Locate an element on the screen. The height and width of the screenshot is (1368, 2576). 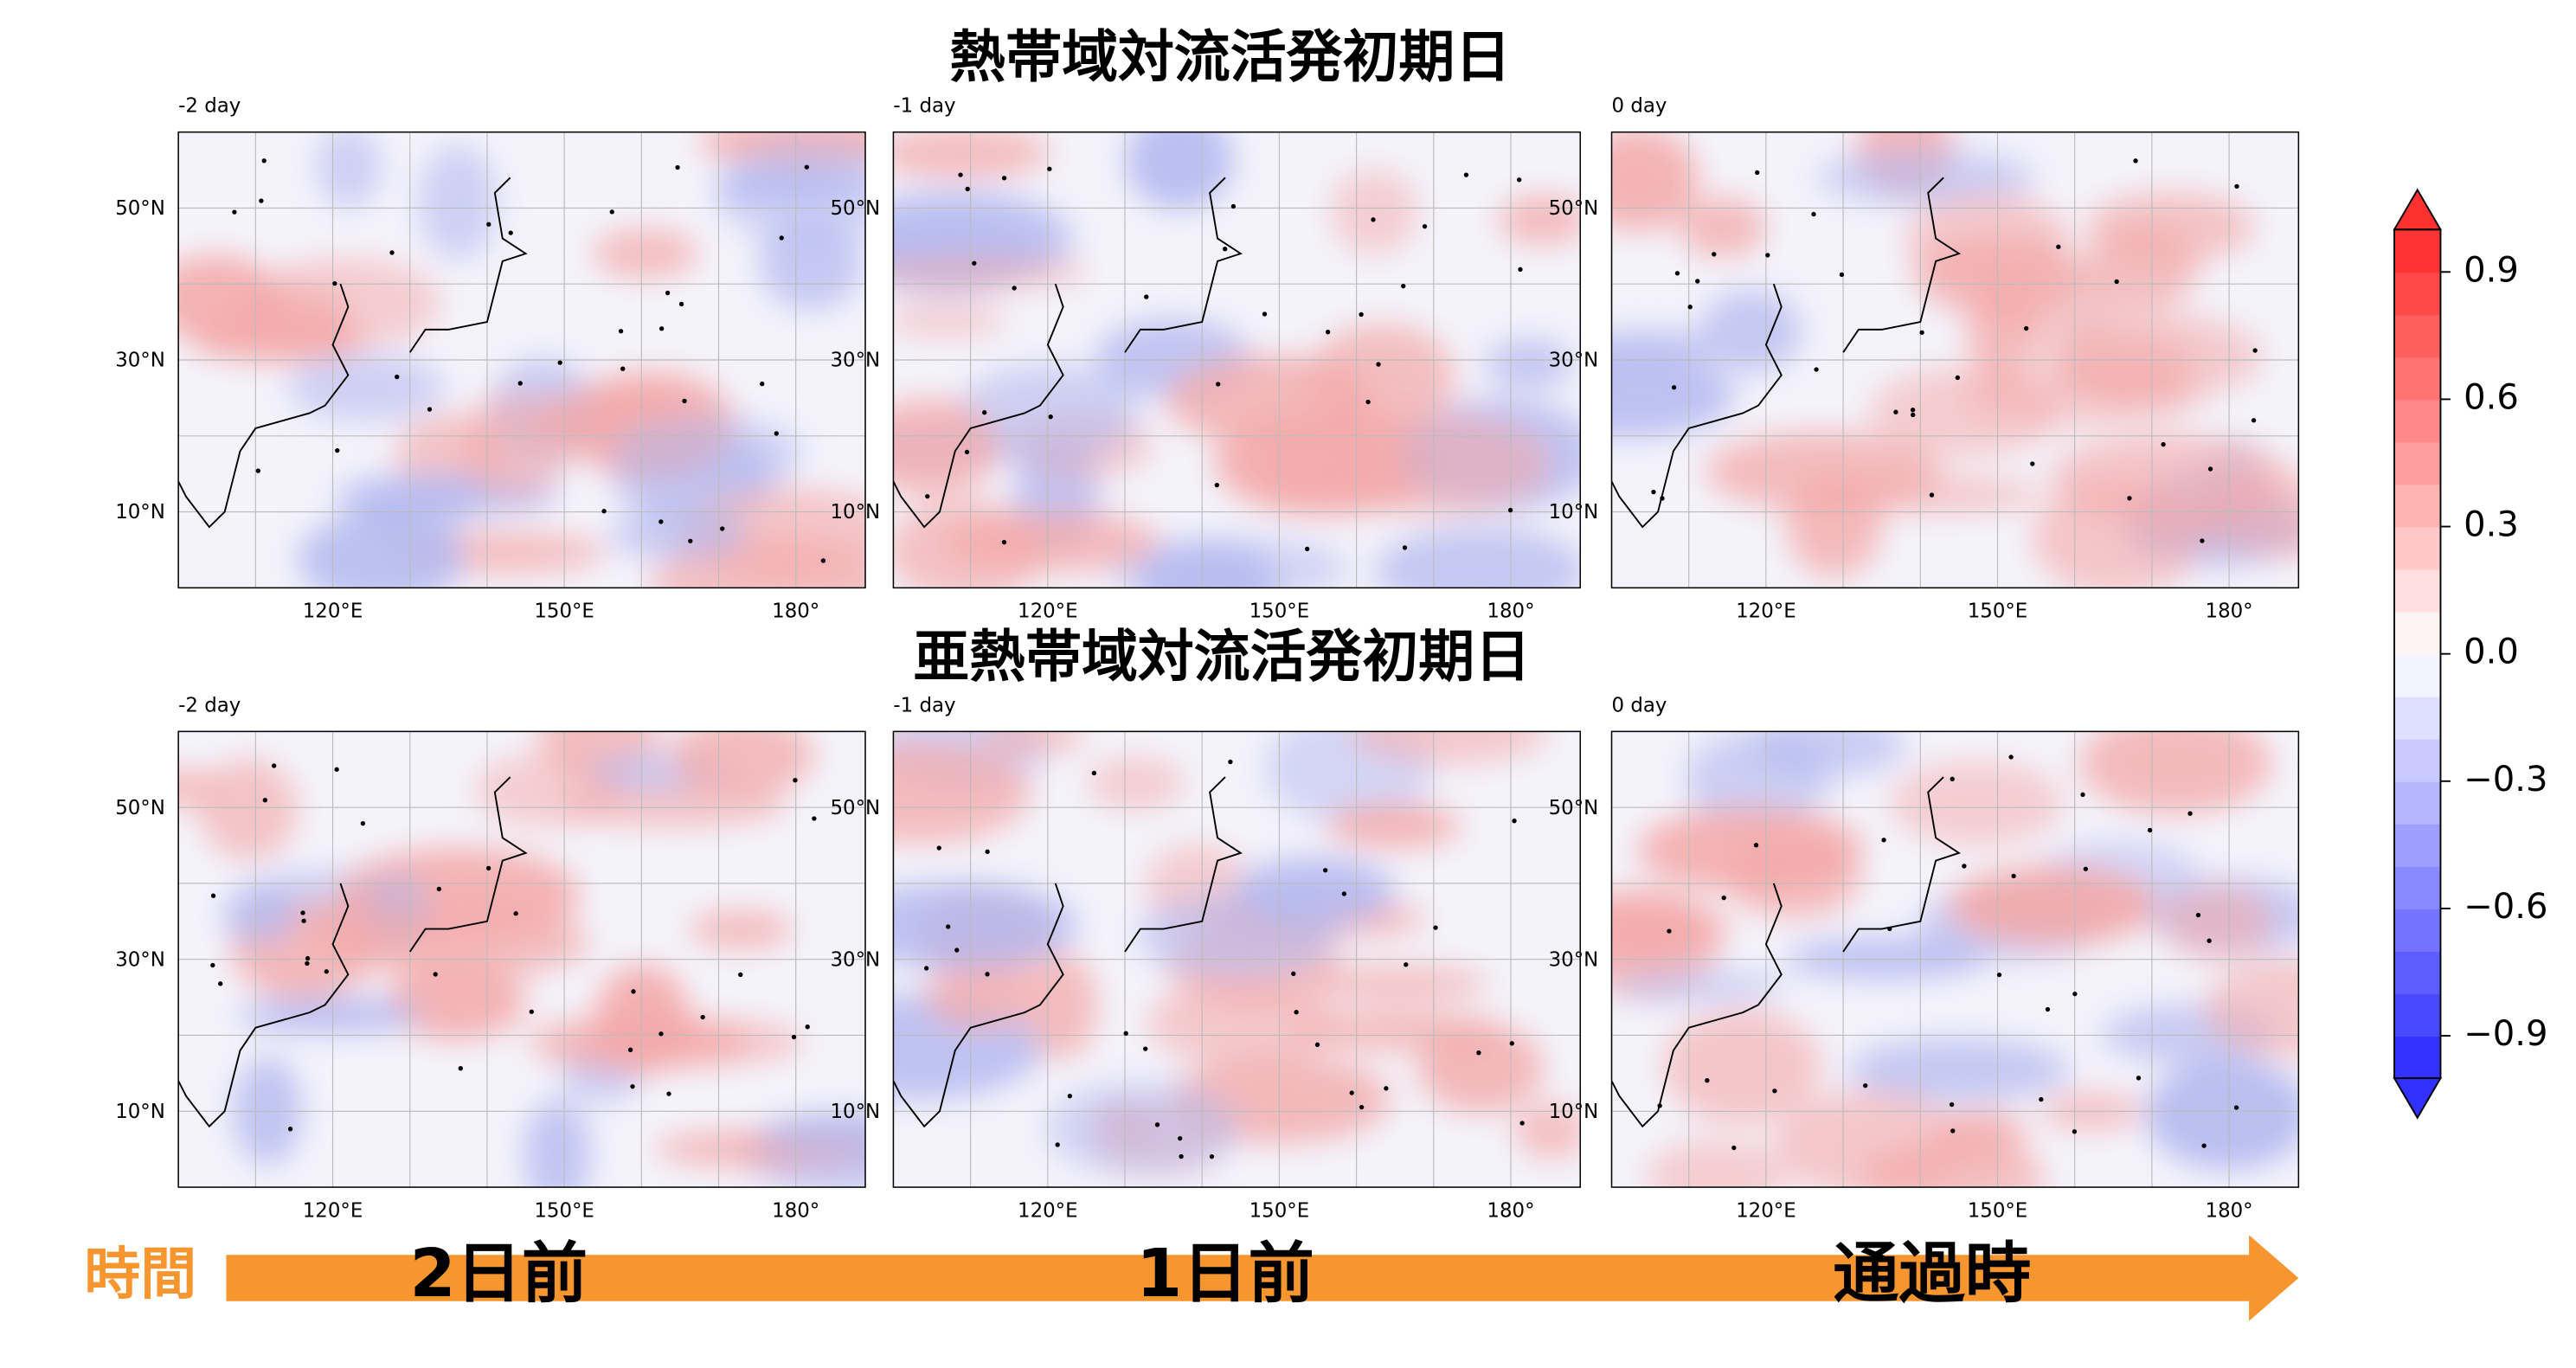
anomaly-field is located at coordinates (521, 959).